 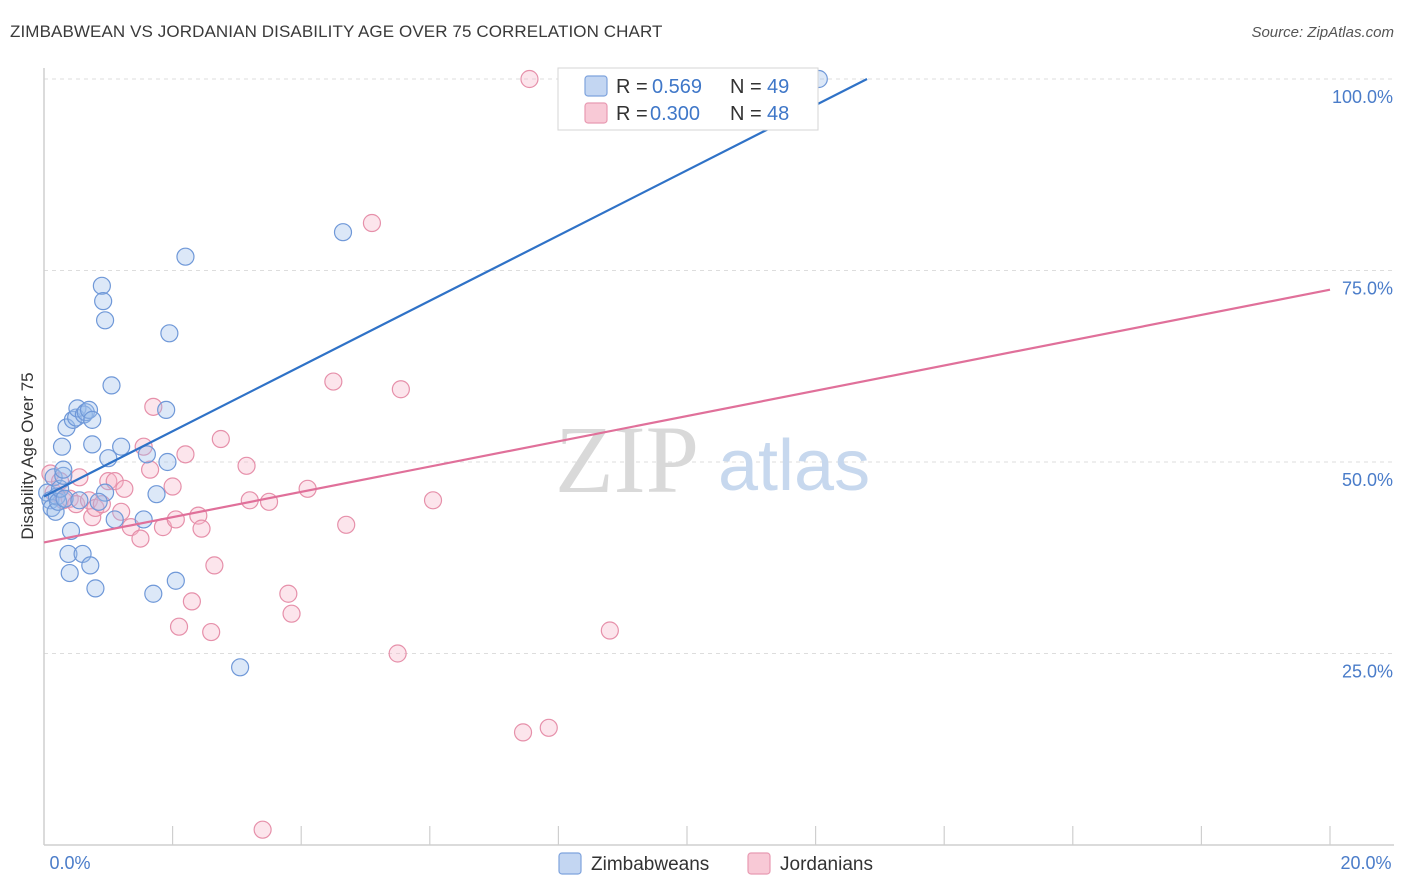 What do you see at coordinates (794, 466) in the screenshot?
I see `watermark-atlas: atlas` at bounding box center [794, 466].